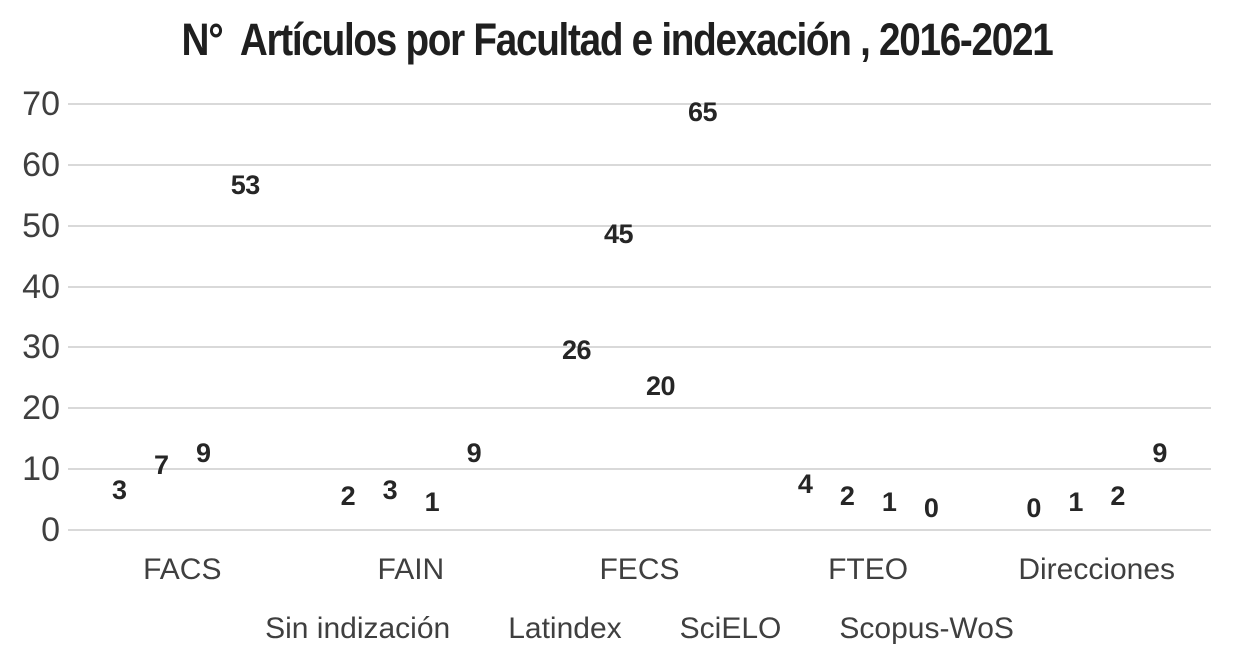  I want to click on y-tick-label: 20, so click(41, 408).